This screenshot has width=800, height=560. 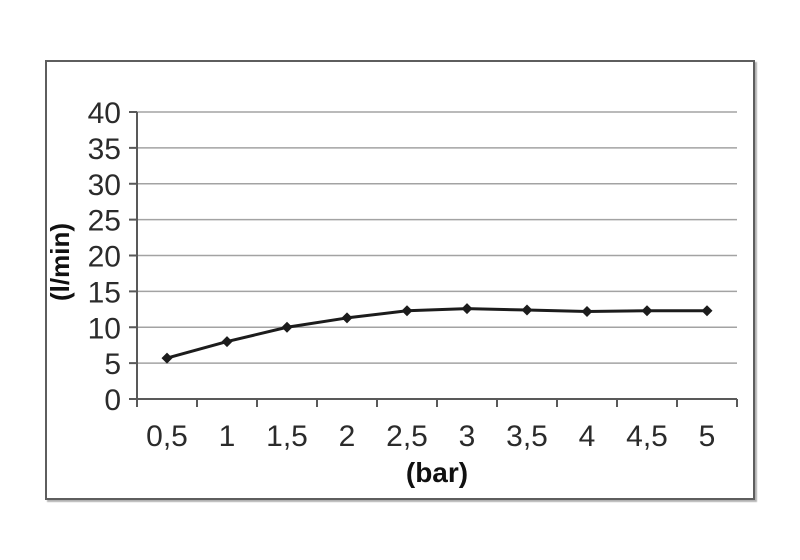 What do you see at coordinates (112, 400) in the screenshot?
I see `y-tick-label: 0` at bounding box center [112, 400].